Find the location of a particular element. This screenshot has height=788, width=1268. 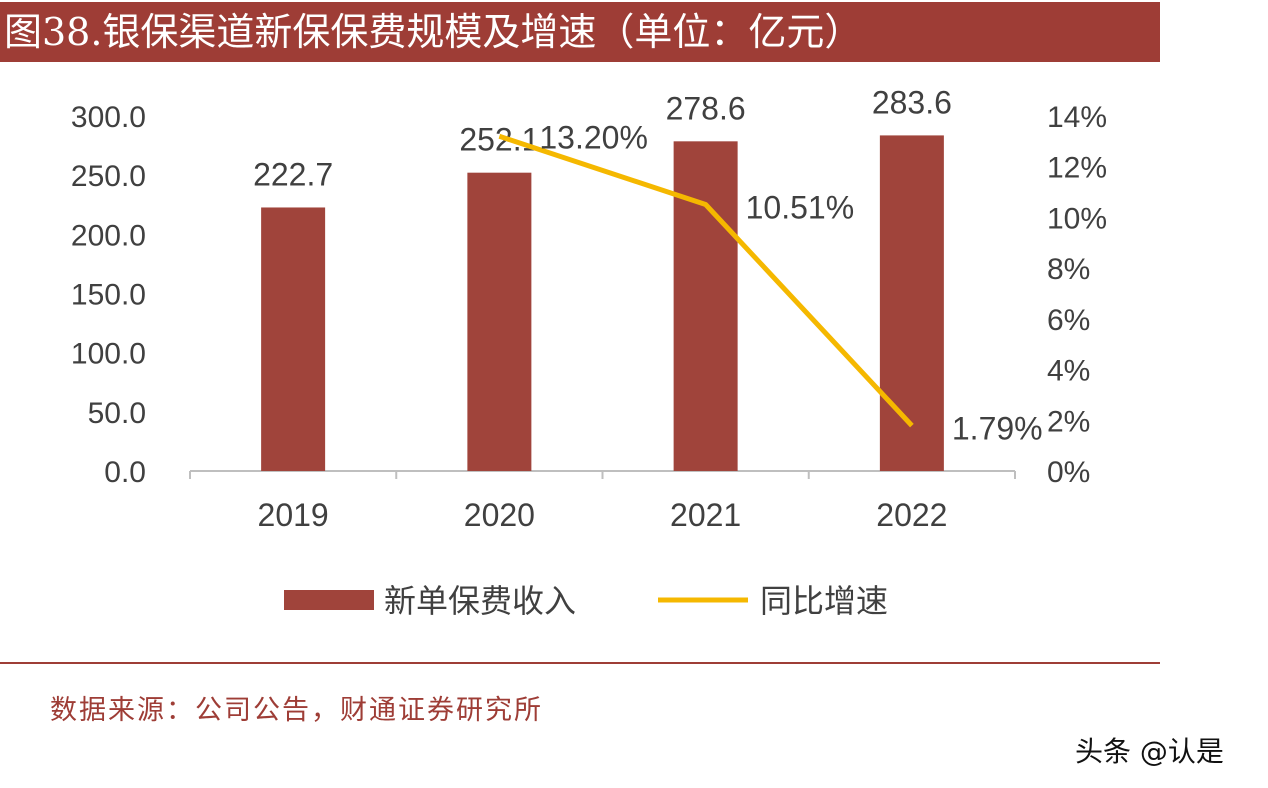

bar-2020 is located at coordinates (499, 321).